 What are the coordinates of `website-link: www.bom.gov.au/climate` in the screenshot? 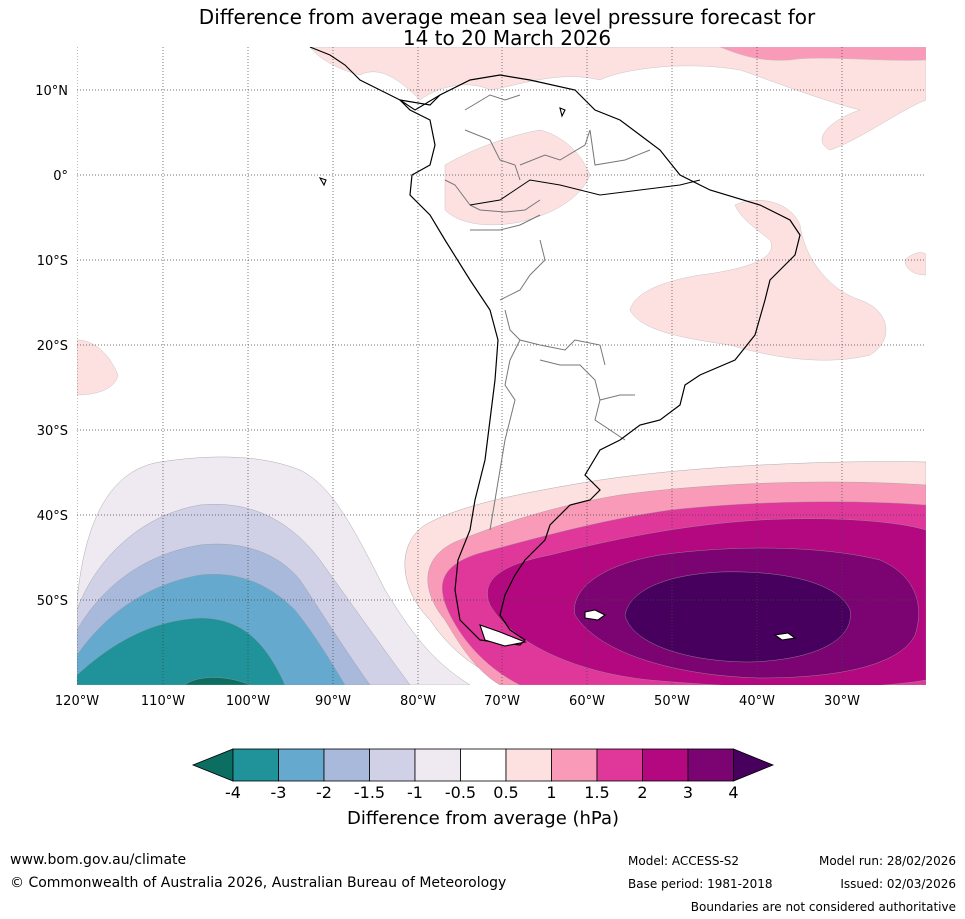 It's located at (98, 860).